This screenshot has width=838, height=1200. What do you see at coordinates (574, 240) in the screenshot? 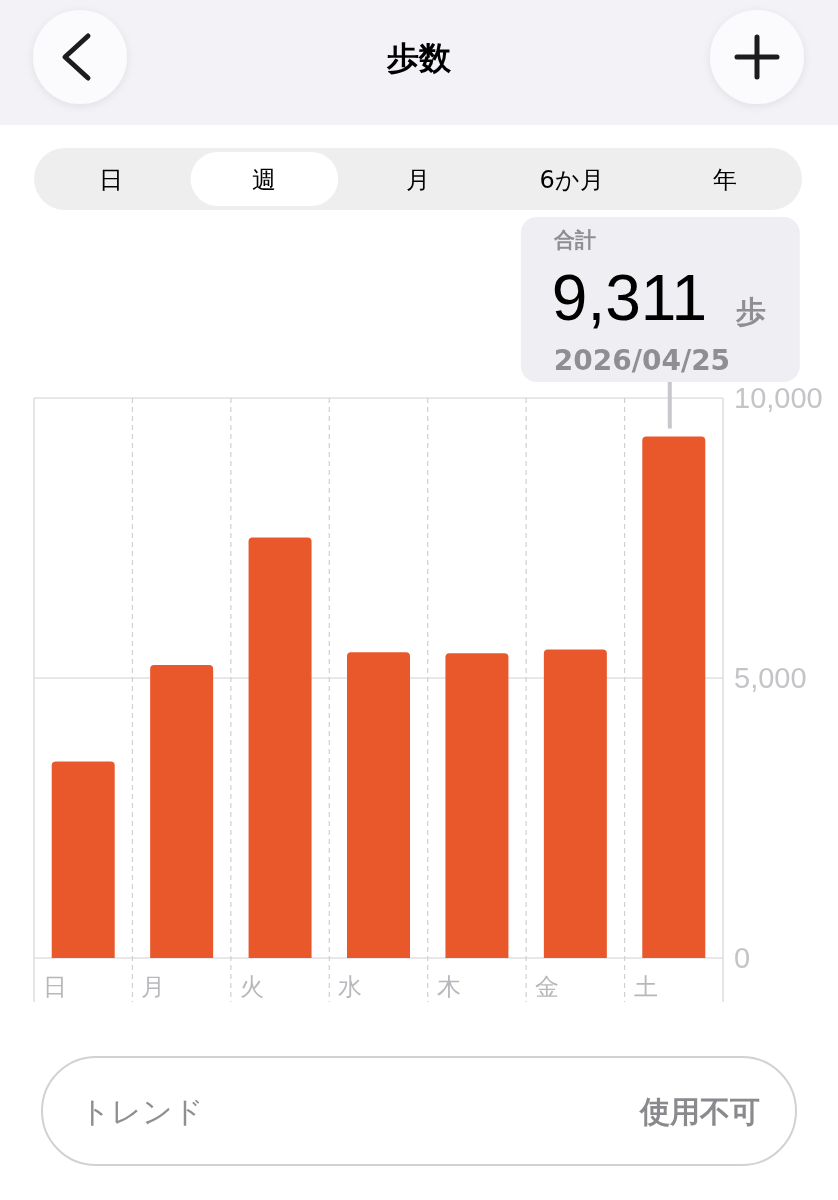
I see `text: 合計` at bounding box center [574, 240].